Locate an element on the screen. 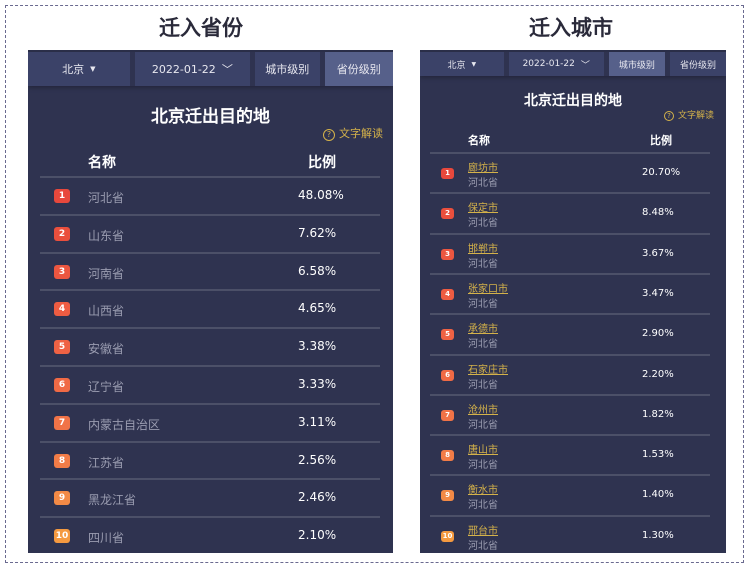 The image size is (750, 569). table-row: 5 安徽省 3.38% is located at coordinates (210, 346).